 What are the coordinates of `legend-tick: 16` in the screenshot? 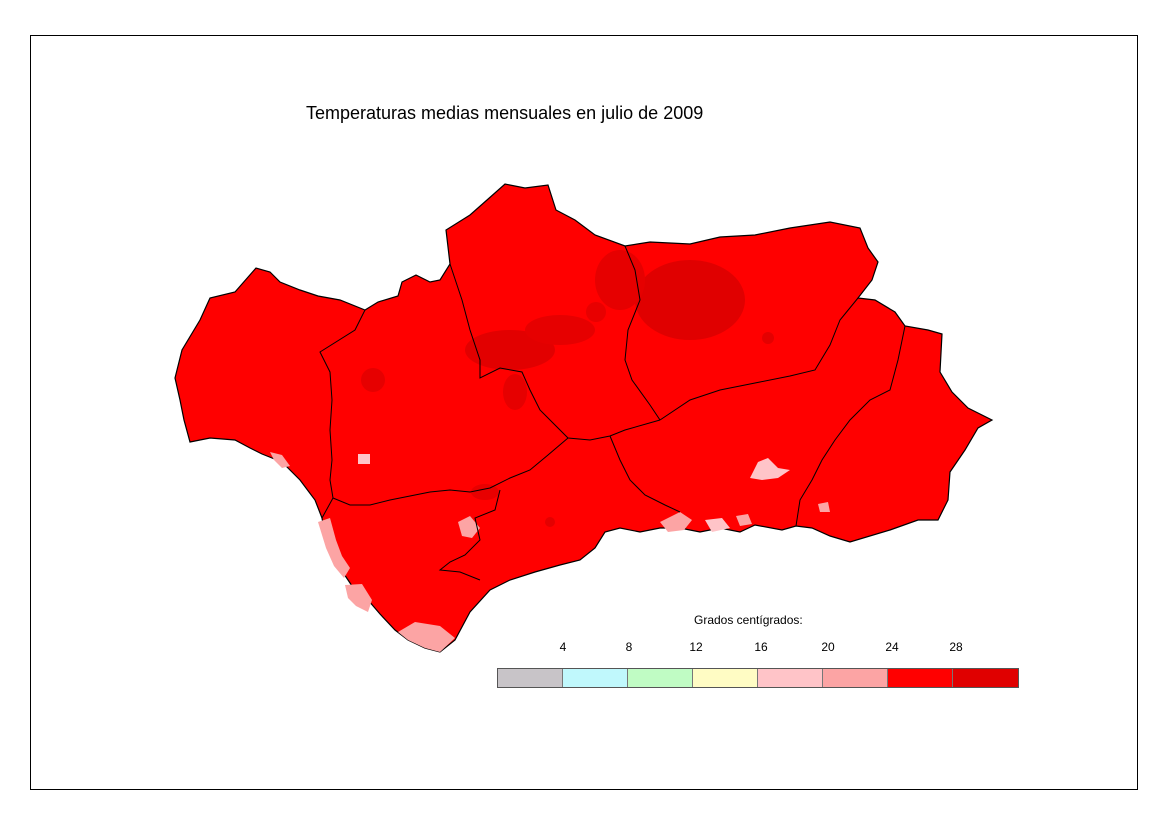 It's located at (761, 647).